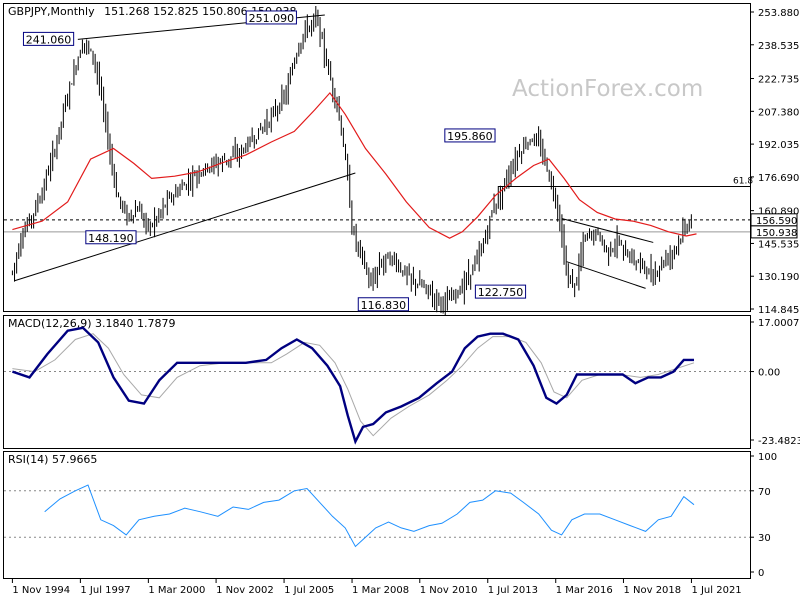 The image size is (800, 604). I want to click on price-axis-label: 130.190, so click(778, 277).